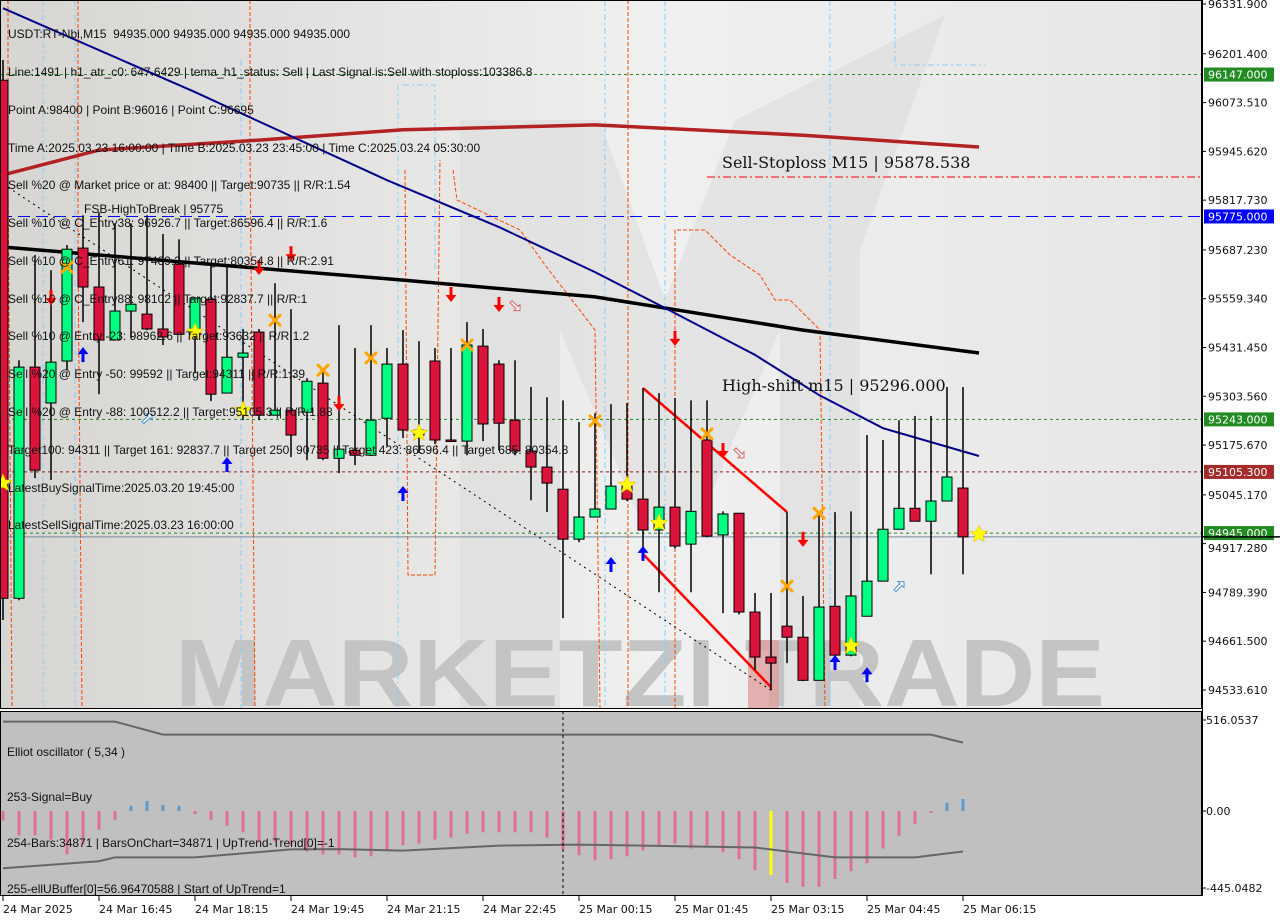  Describe the element at coordinates (1239, 419) in the screenshot. I see `price-level-badge` at that location.